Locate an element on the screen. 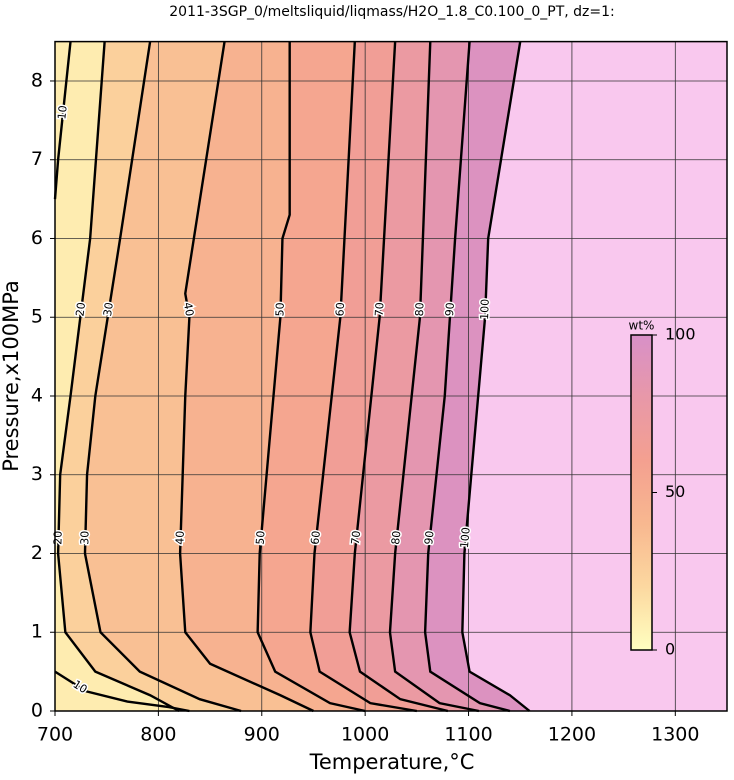 The width and height of the screenshot is (734, 780). y-tick-label: 2 is located at coordinates (37, 553).